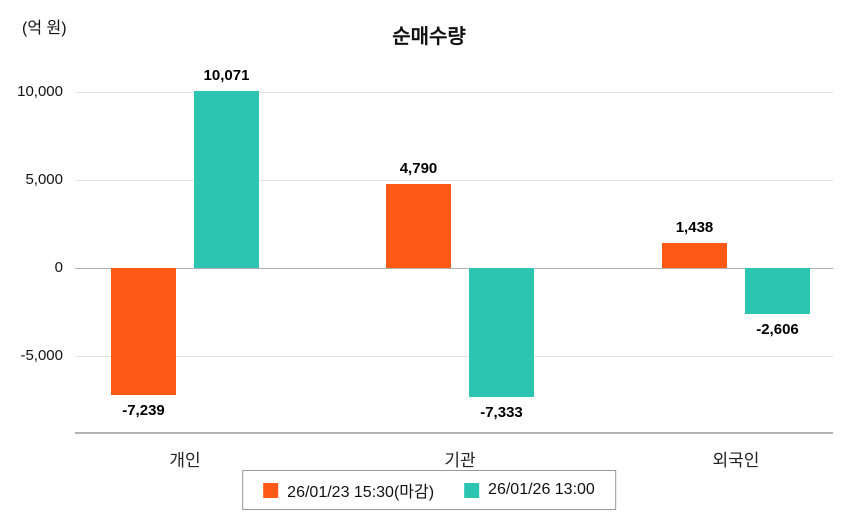 The height and width of the screenshot is (520, 858). What do you see at coordinates (40, 91) in the screenshot?
I see `y-tick-label: 10,000` at bounding box center [40, 91].